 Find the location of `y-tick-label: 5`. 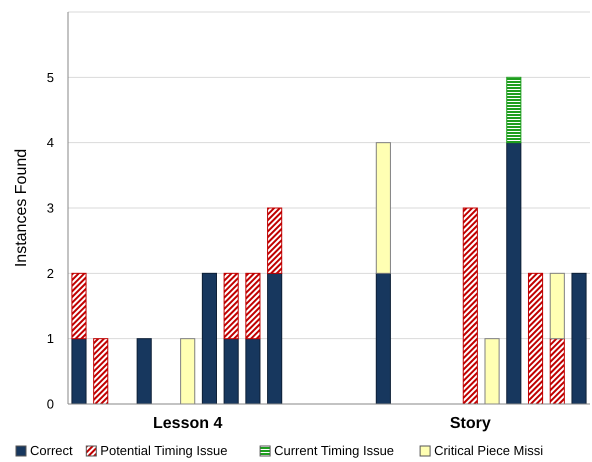

y-tick-label: 5 is located at coordinates (50, 77).